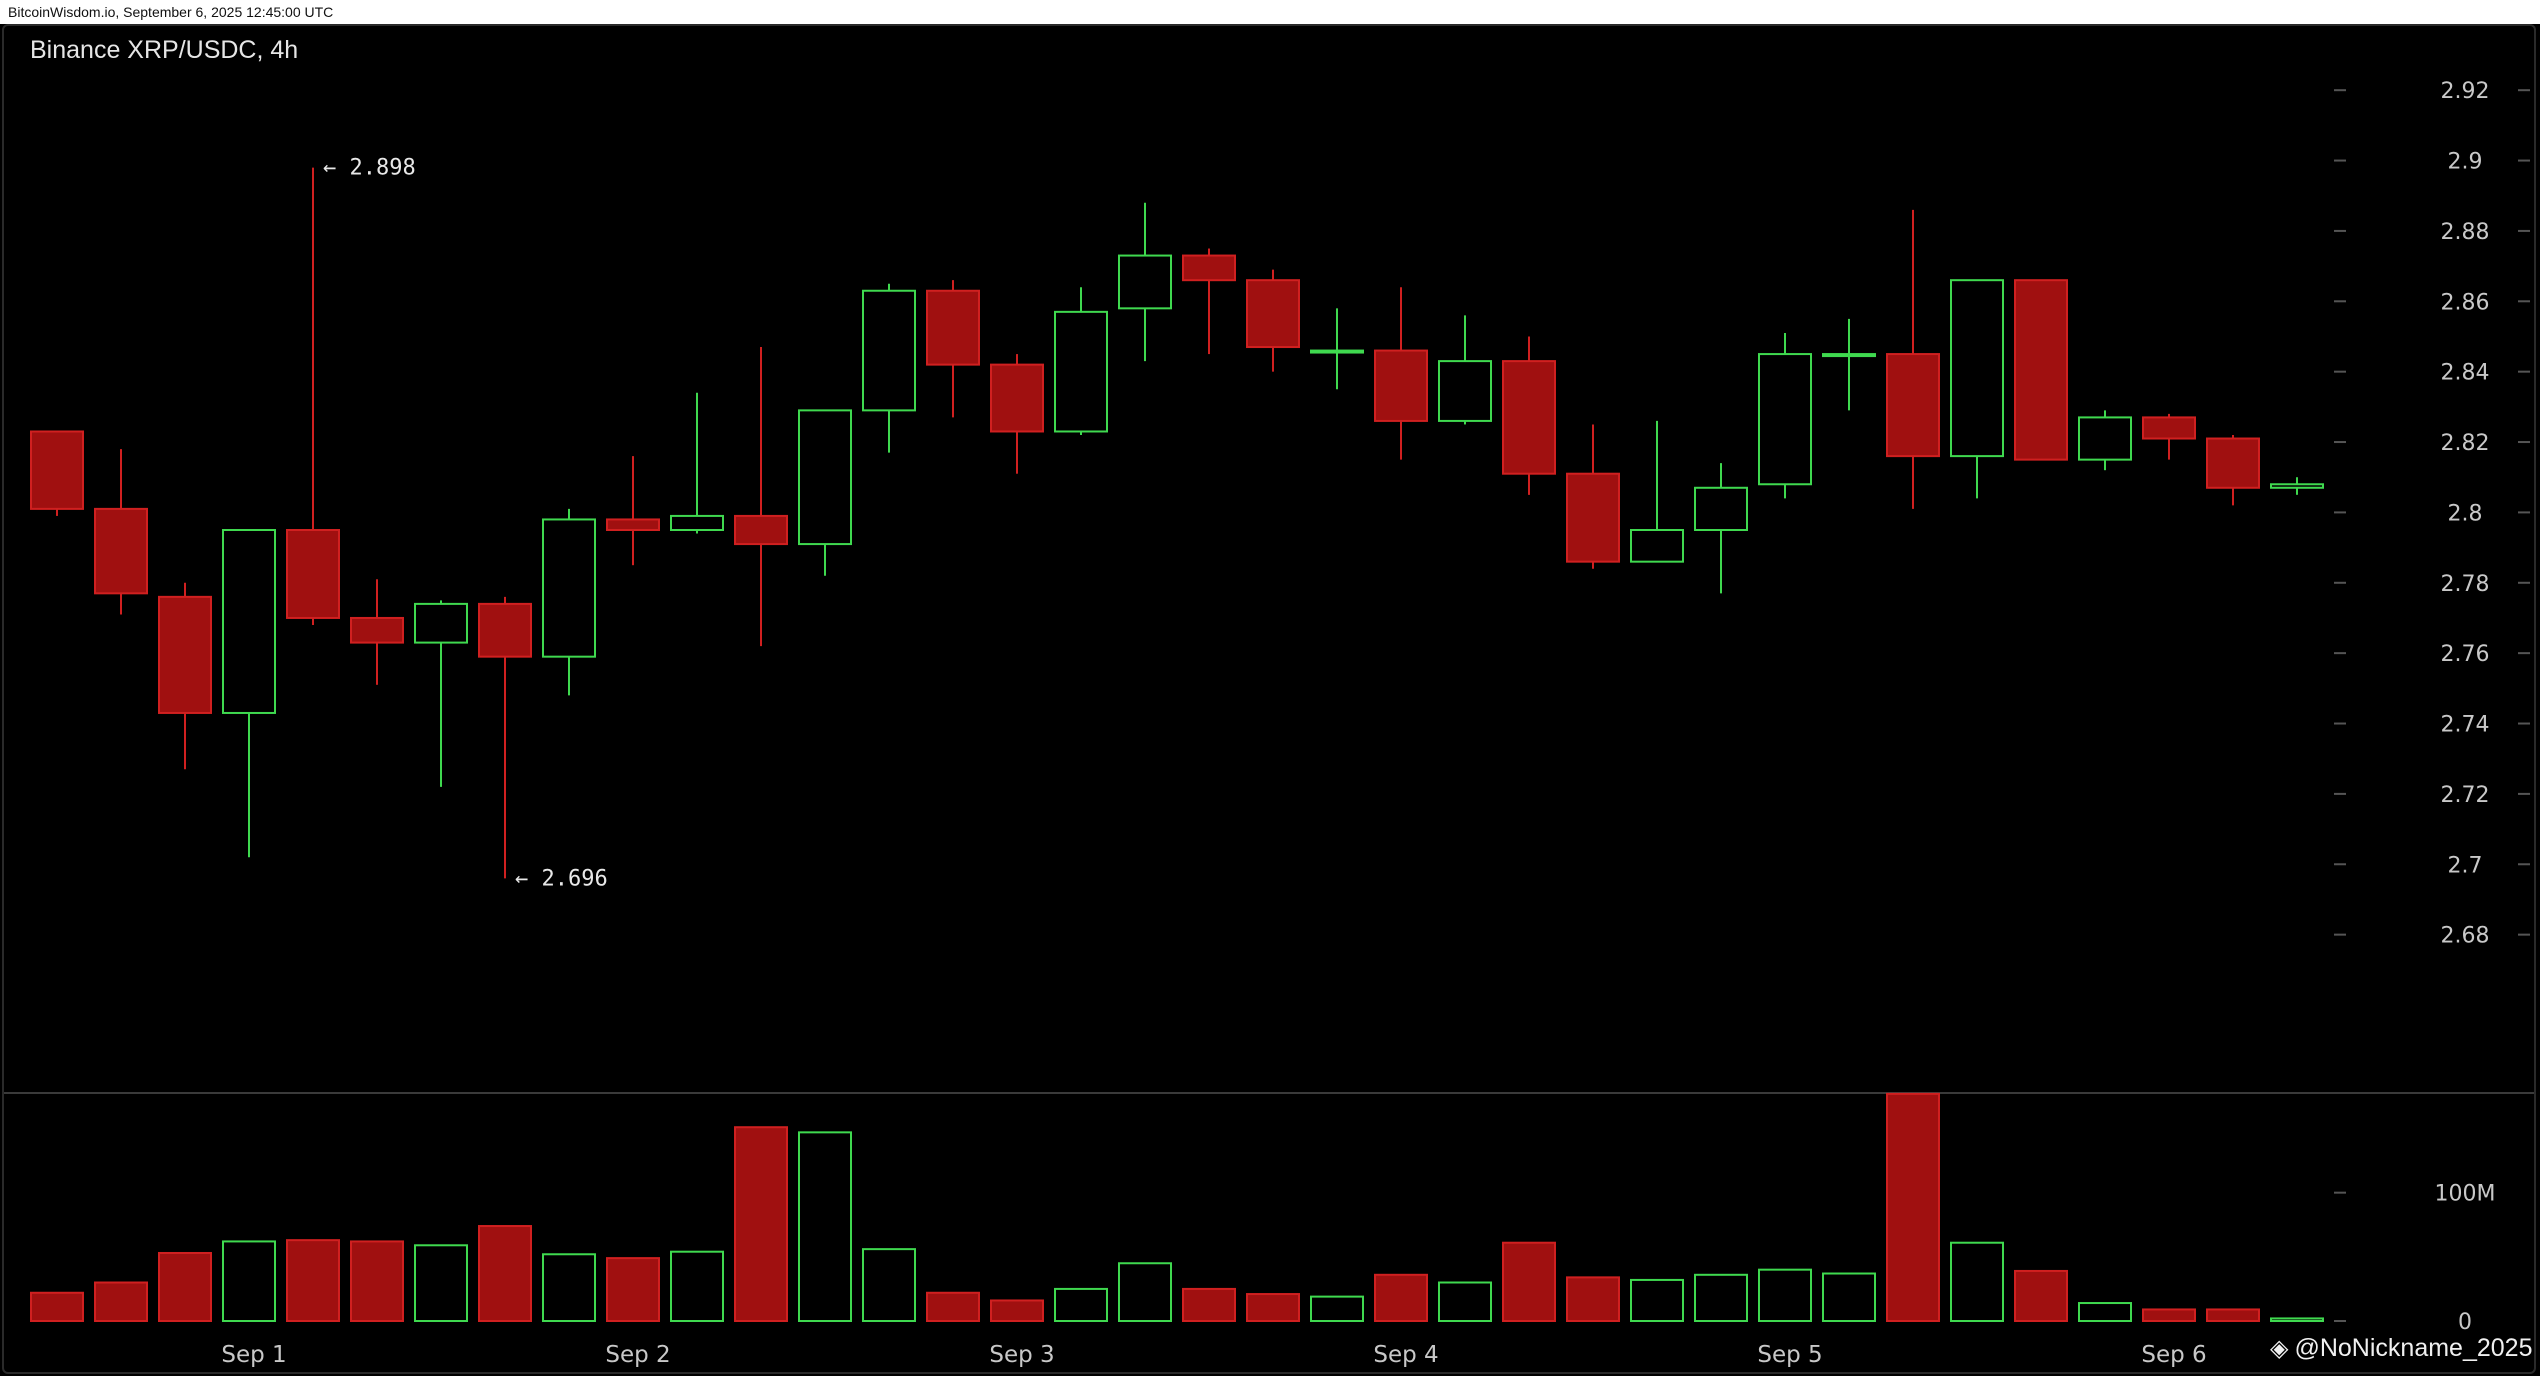 This screenshot has width=2540, height=1376. I want to click on volume-tick-label: 100M, so click(2465, 1194).